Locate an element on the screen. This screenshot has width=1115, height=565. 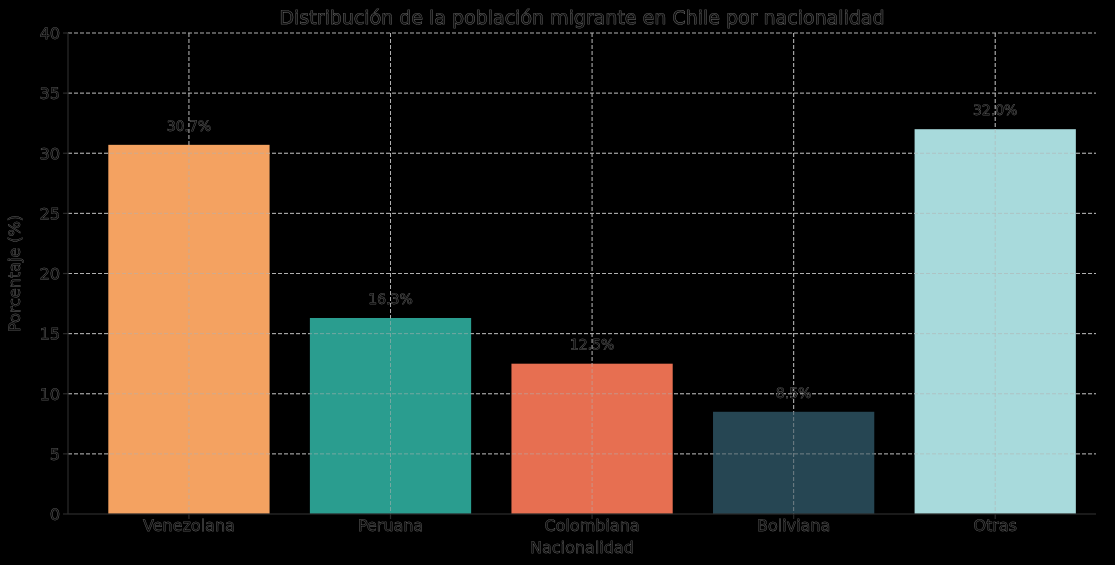
y-tick-label: 10 is located at coordinates (50, 394).